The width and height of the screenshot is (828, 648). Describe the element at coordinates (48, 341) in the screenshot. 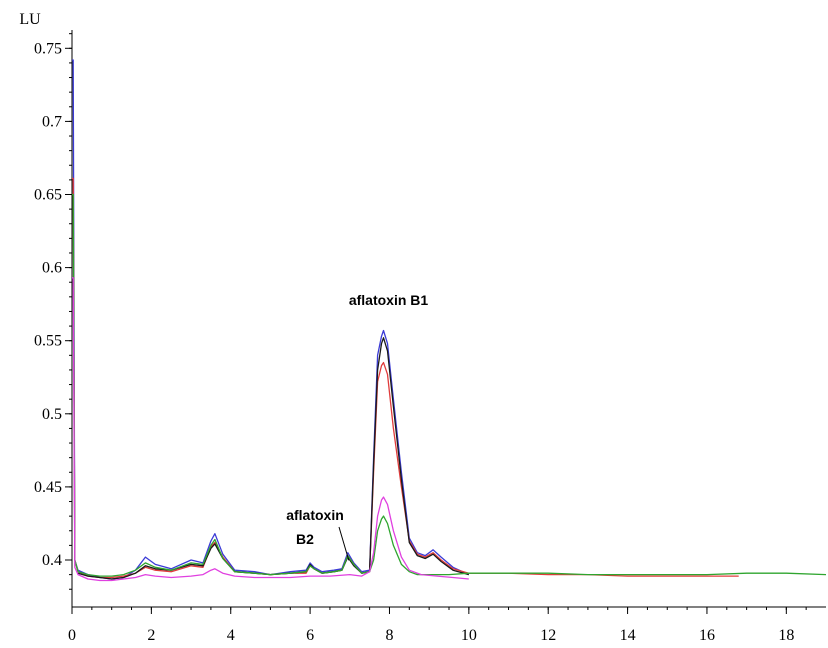

I see `y-tick-label: 0.55` at that location.